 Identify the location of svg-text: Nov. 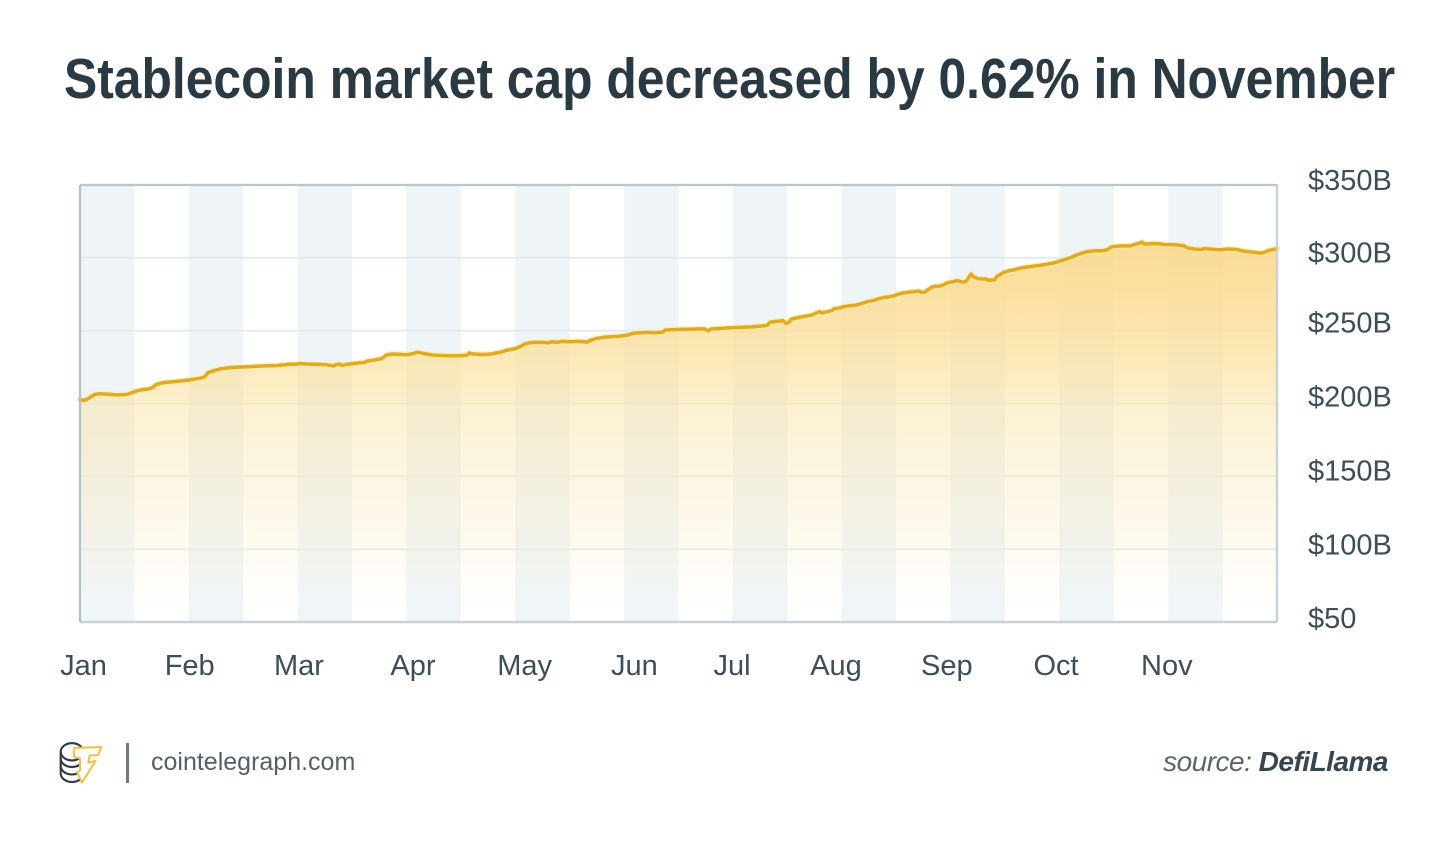
(1167, 666).